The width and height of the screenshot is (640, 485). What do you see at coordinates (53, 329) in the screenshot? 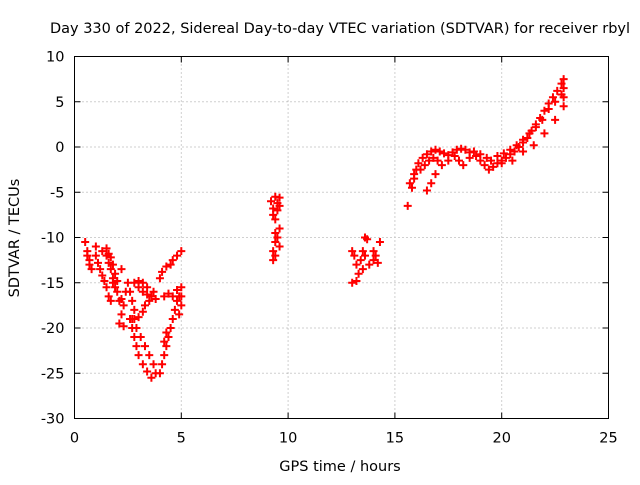
I see `y-tick-label: -20` at bounding box center [53, 329].